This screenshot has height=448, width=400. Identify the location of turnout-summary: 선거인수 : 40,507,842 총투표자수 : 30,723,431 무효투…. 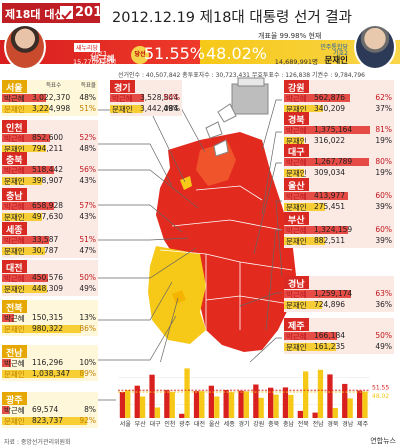
(241, 75).